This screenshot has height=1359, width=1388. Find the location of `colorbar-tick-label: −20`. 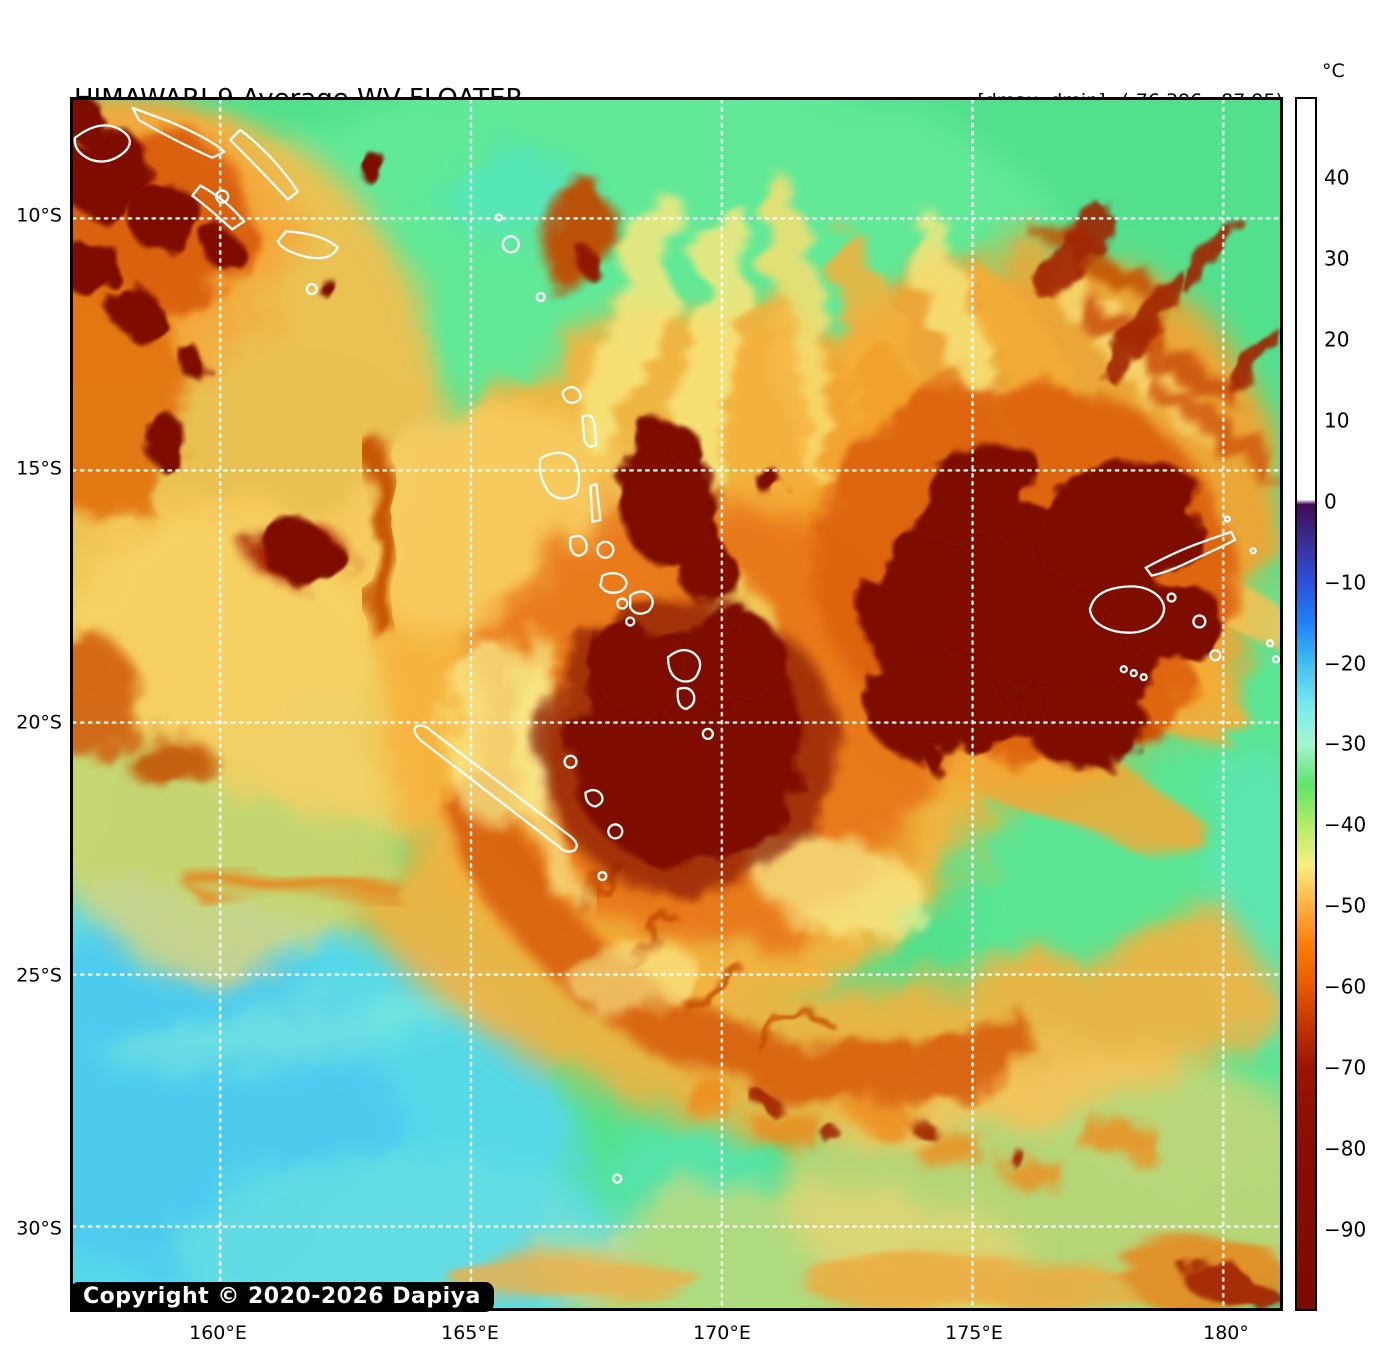

colorbar-tick-label: −20 is located at coordinates (1345, 663).